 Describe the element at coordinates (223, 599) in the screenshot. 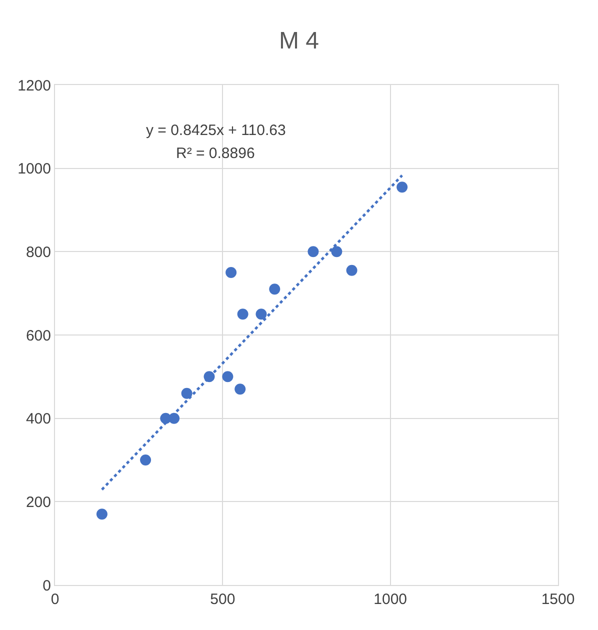

I see `x-tick-label: 500` at that location.